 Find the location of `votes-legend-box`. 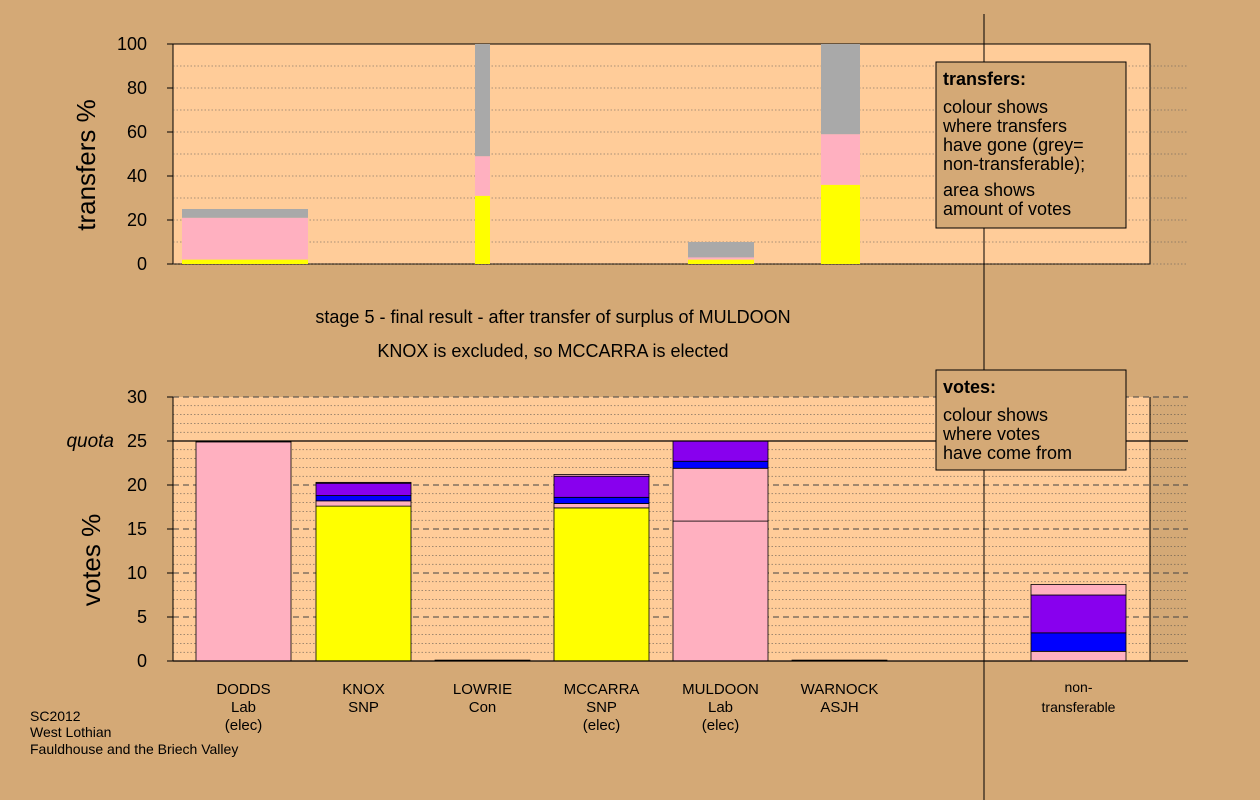

votes-legend-box is located at coordinates (1031, 420).